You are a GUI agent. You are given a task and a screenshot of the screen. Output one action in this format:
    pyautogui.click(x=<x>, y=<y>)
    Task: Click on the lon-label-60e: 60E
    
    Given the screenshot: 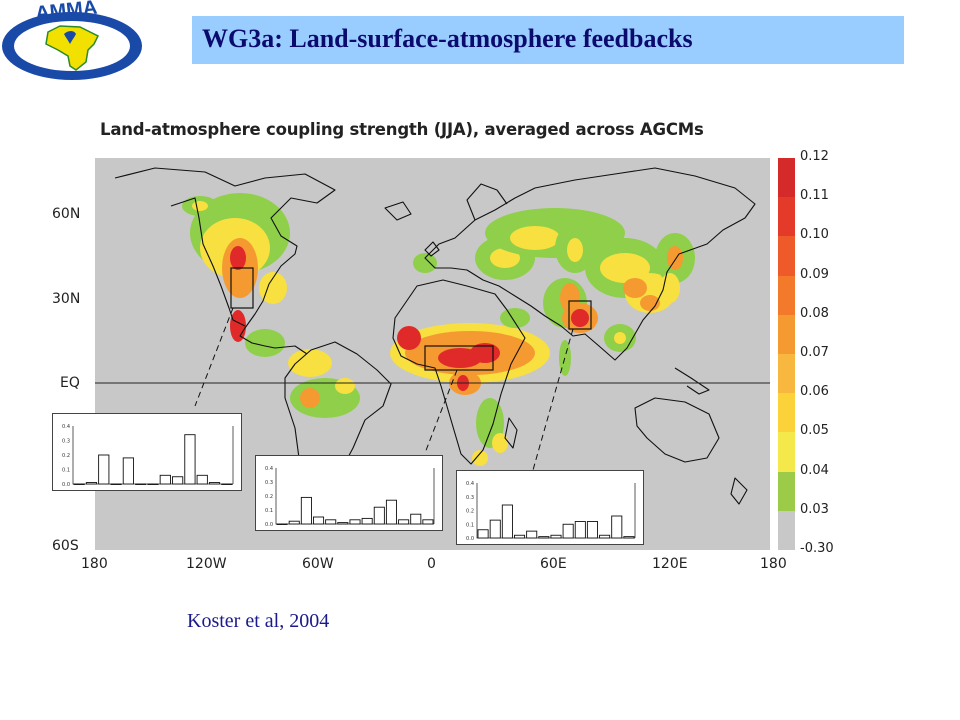 What is the action you would take?
    pyautogui.click(x=553, y=564)
    